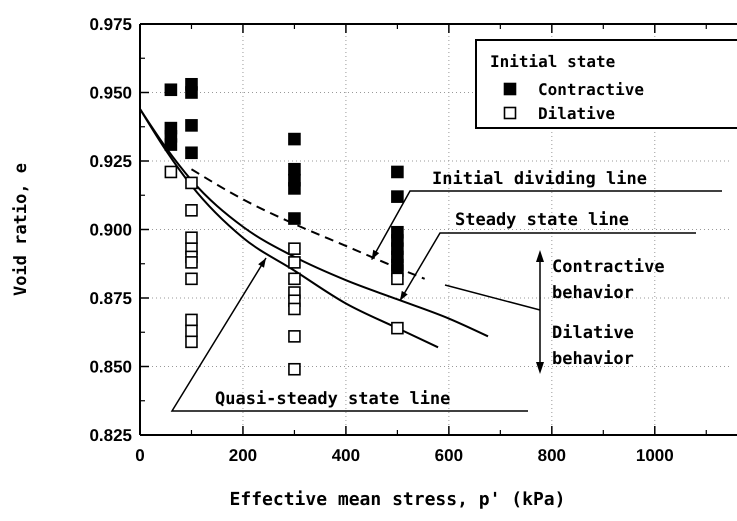 Image resolution: width=737 pixels, height=521 pixels. I want to click on x-tick-label: 1000, so click(655, 455).